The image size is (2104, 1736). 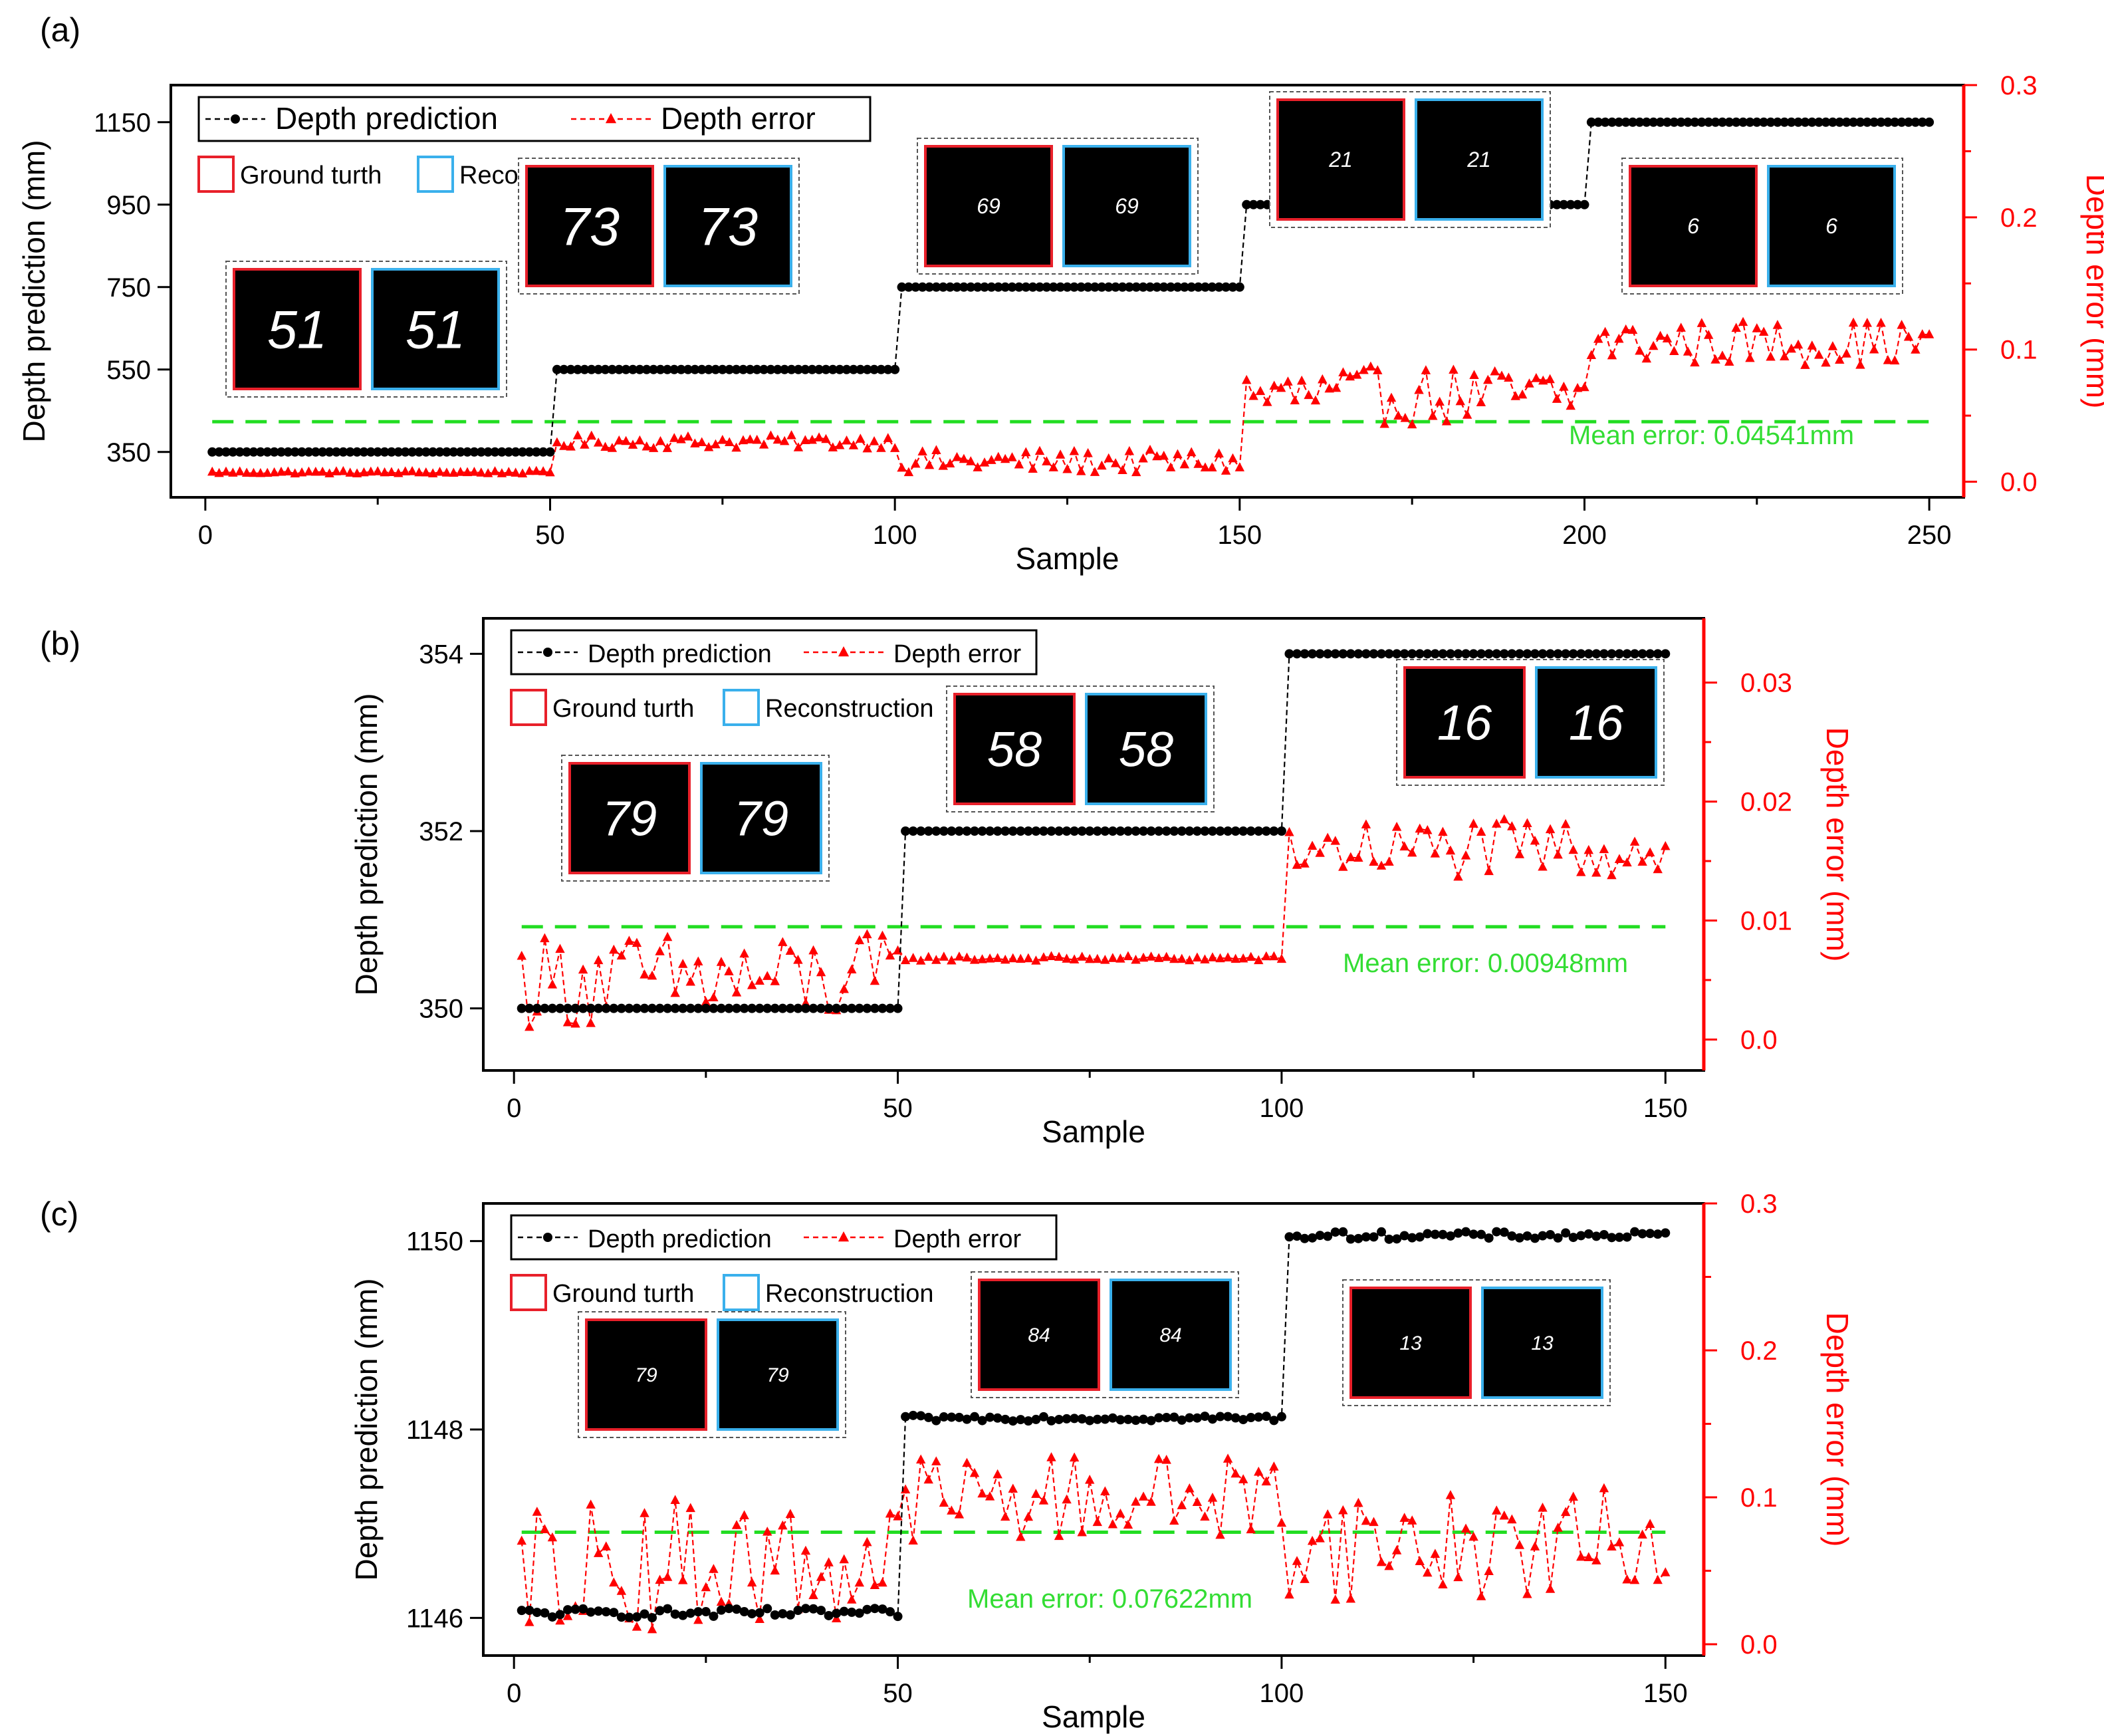 What do you see at coordinates (1666, 1109) in the screenshot?
I see `x-tick-label: 150` at bounding box center [1666, 1109].